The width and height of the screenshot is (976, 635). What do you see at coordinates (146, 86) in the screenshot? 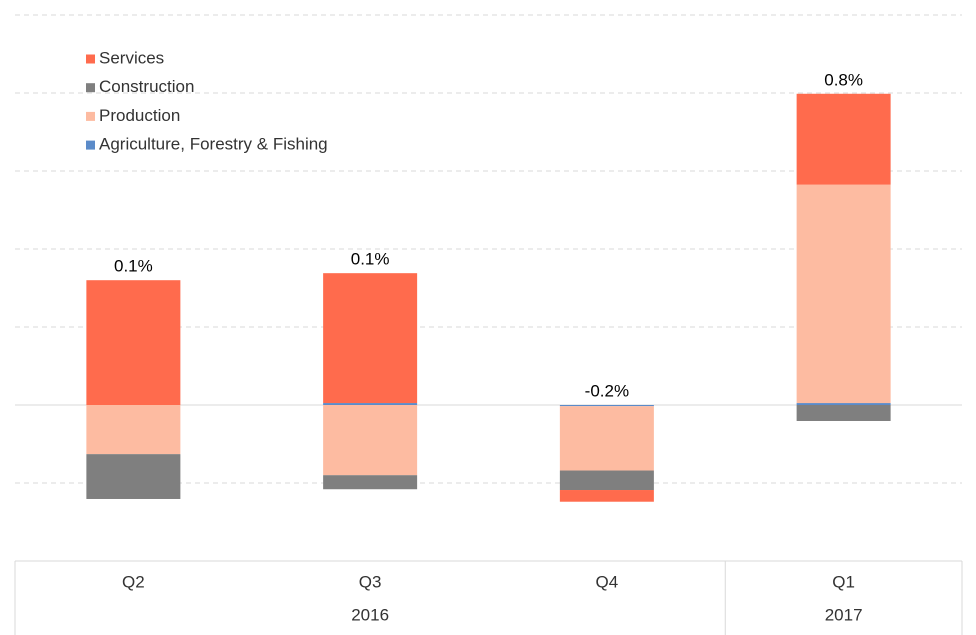
I see `legend-label: Construction` at bounding box center [146, 86].